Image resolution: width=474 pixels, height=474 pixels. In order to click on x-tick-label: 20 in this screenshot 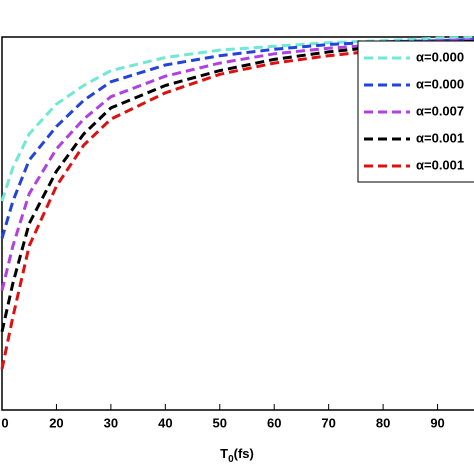, I will do `click(56, 422)`.